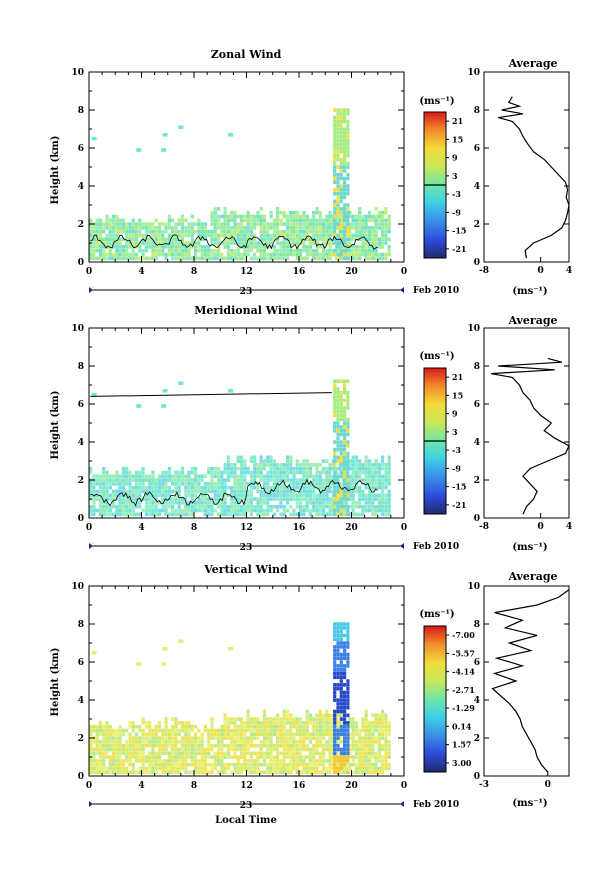 Image resolution: width=616 pixels, height=873 pixels. What do you see at coordinates (194, 786) in the screenshot?
I see `x-tick-label: 8` at bounding box center [194, 786].